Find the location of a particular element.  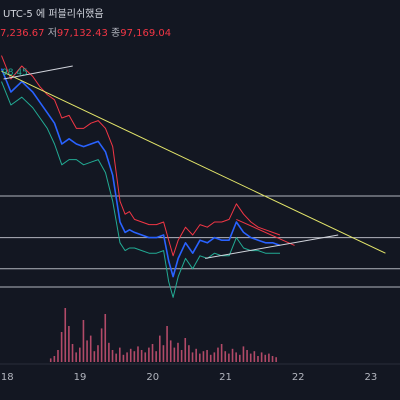

ohlc-label-1: 저 is located at coordinates (52, 33).